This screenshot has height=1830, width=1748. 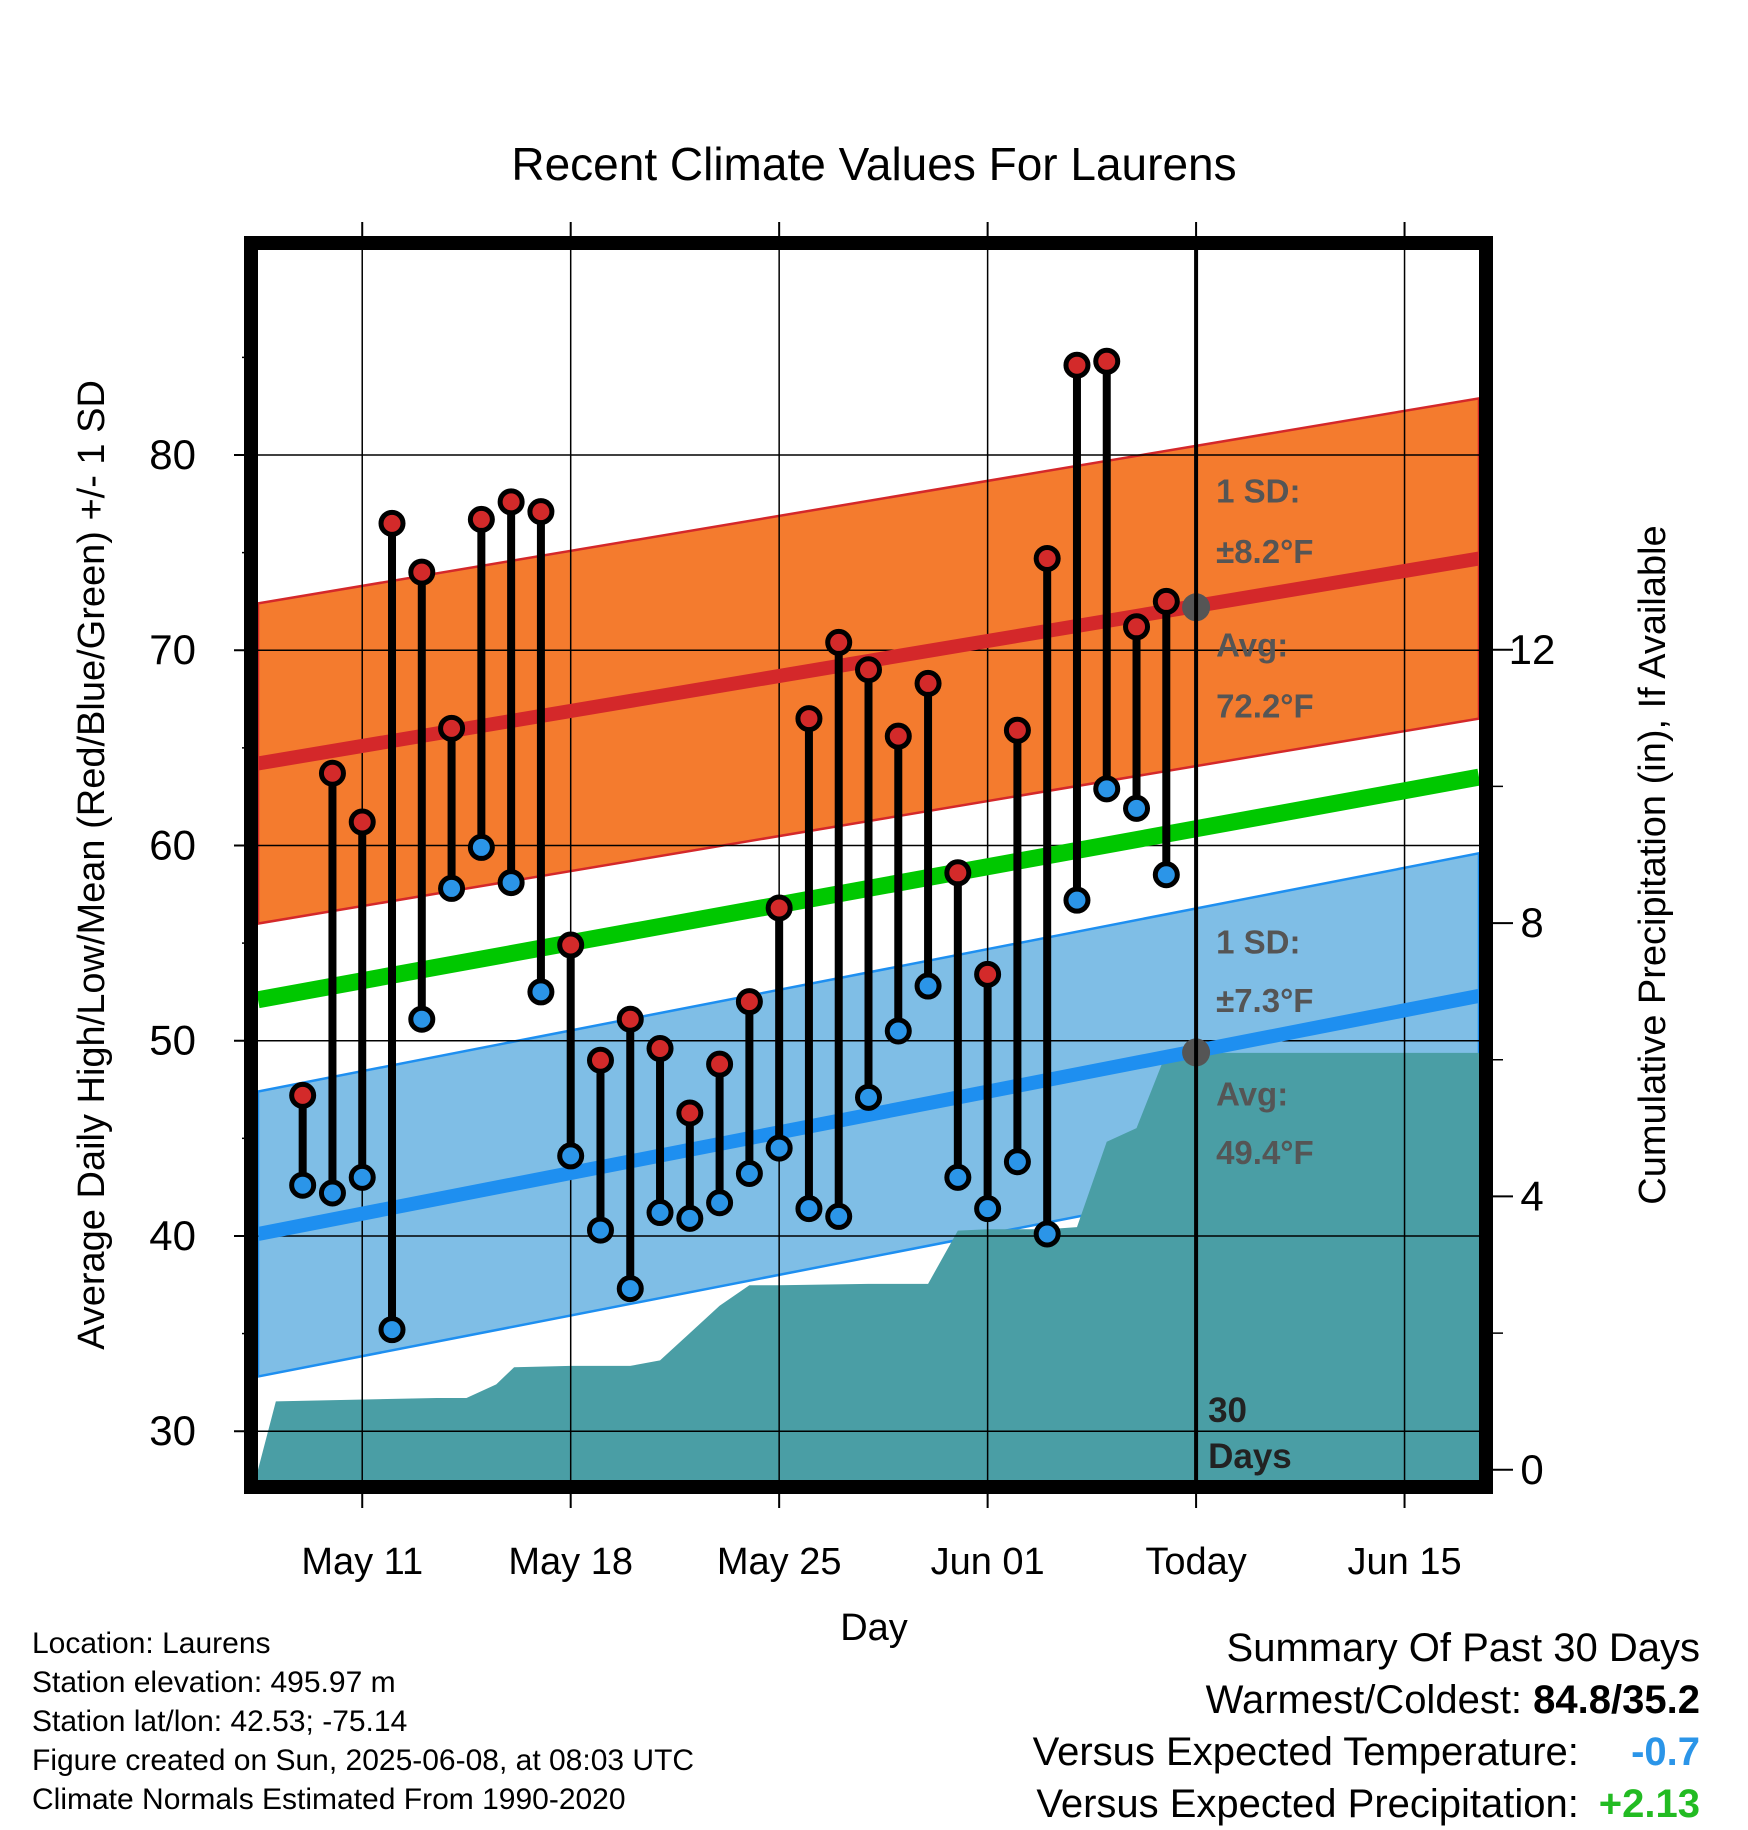 I want to click on y2-tick-label: 0, so click(x=1531, y=1469).